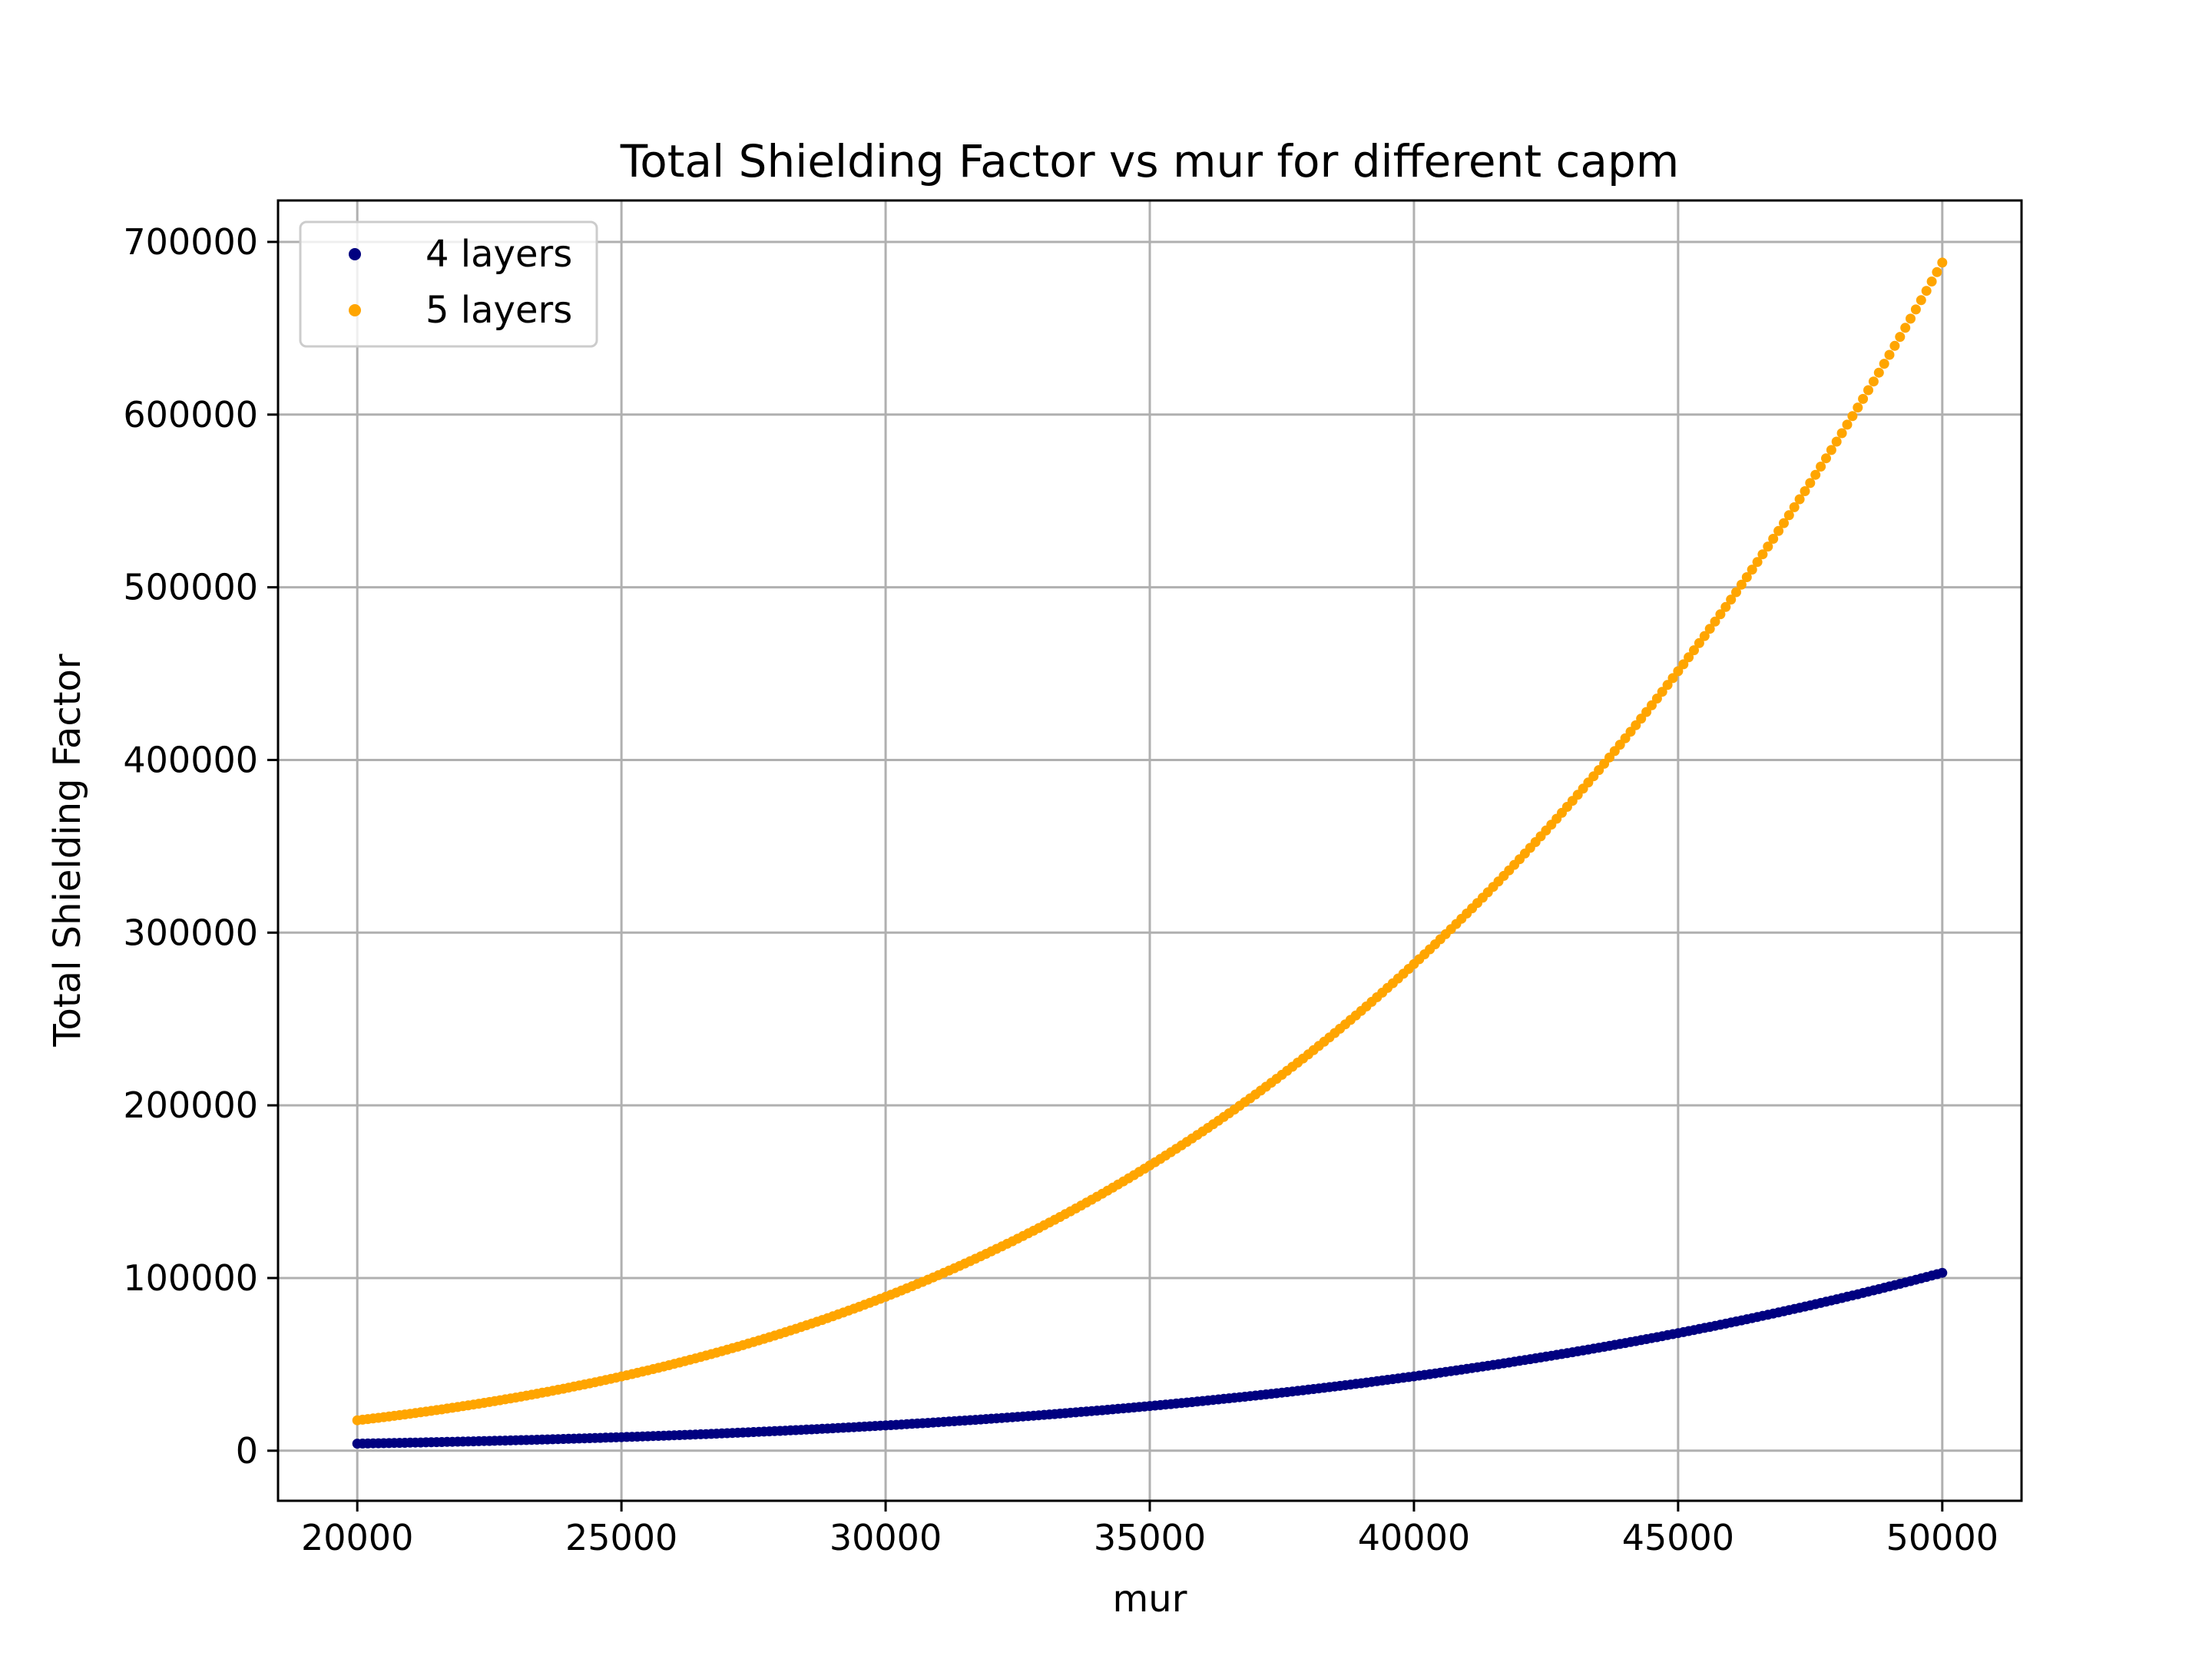 The height and width of the screenshot is (1659, 2212). Describe the element at coordinates (1414, 1538) in the screenshot. I see `x-tick-label: 40000` at that location.